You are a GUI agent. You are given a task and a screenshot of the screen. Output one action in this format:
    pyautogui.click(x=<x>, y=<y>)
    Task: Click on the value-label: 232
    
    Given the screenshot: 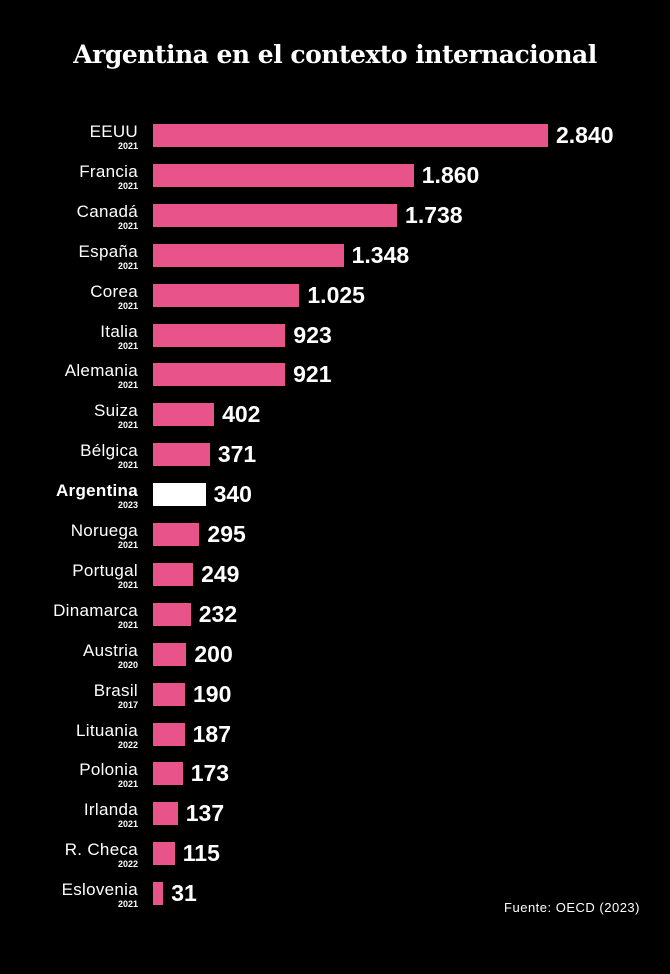 What is the action you would take?
    pyautogui.click(x=218, y=613)
    